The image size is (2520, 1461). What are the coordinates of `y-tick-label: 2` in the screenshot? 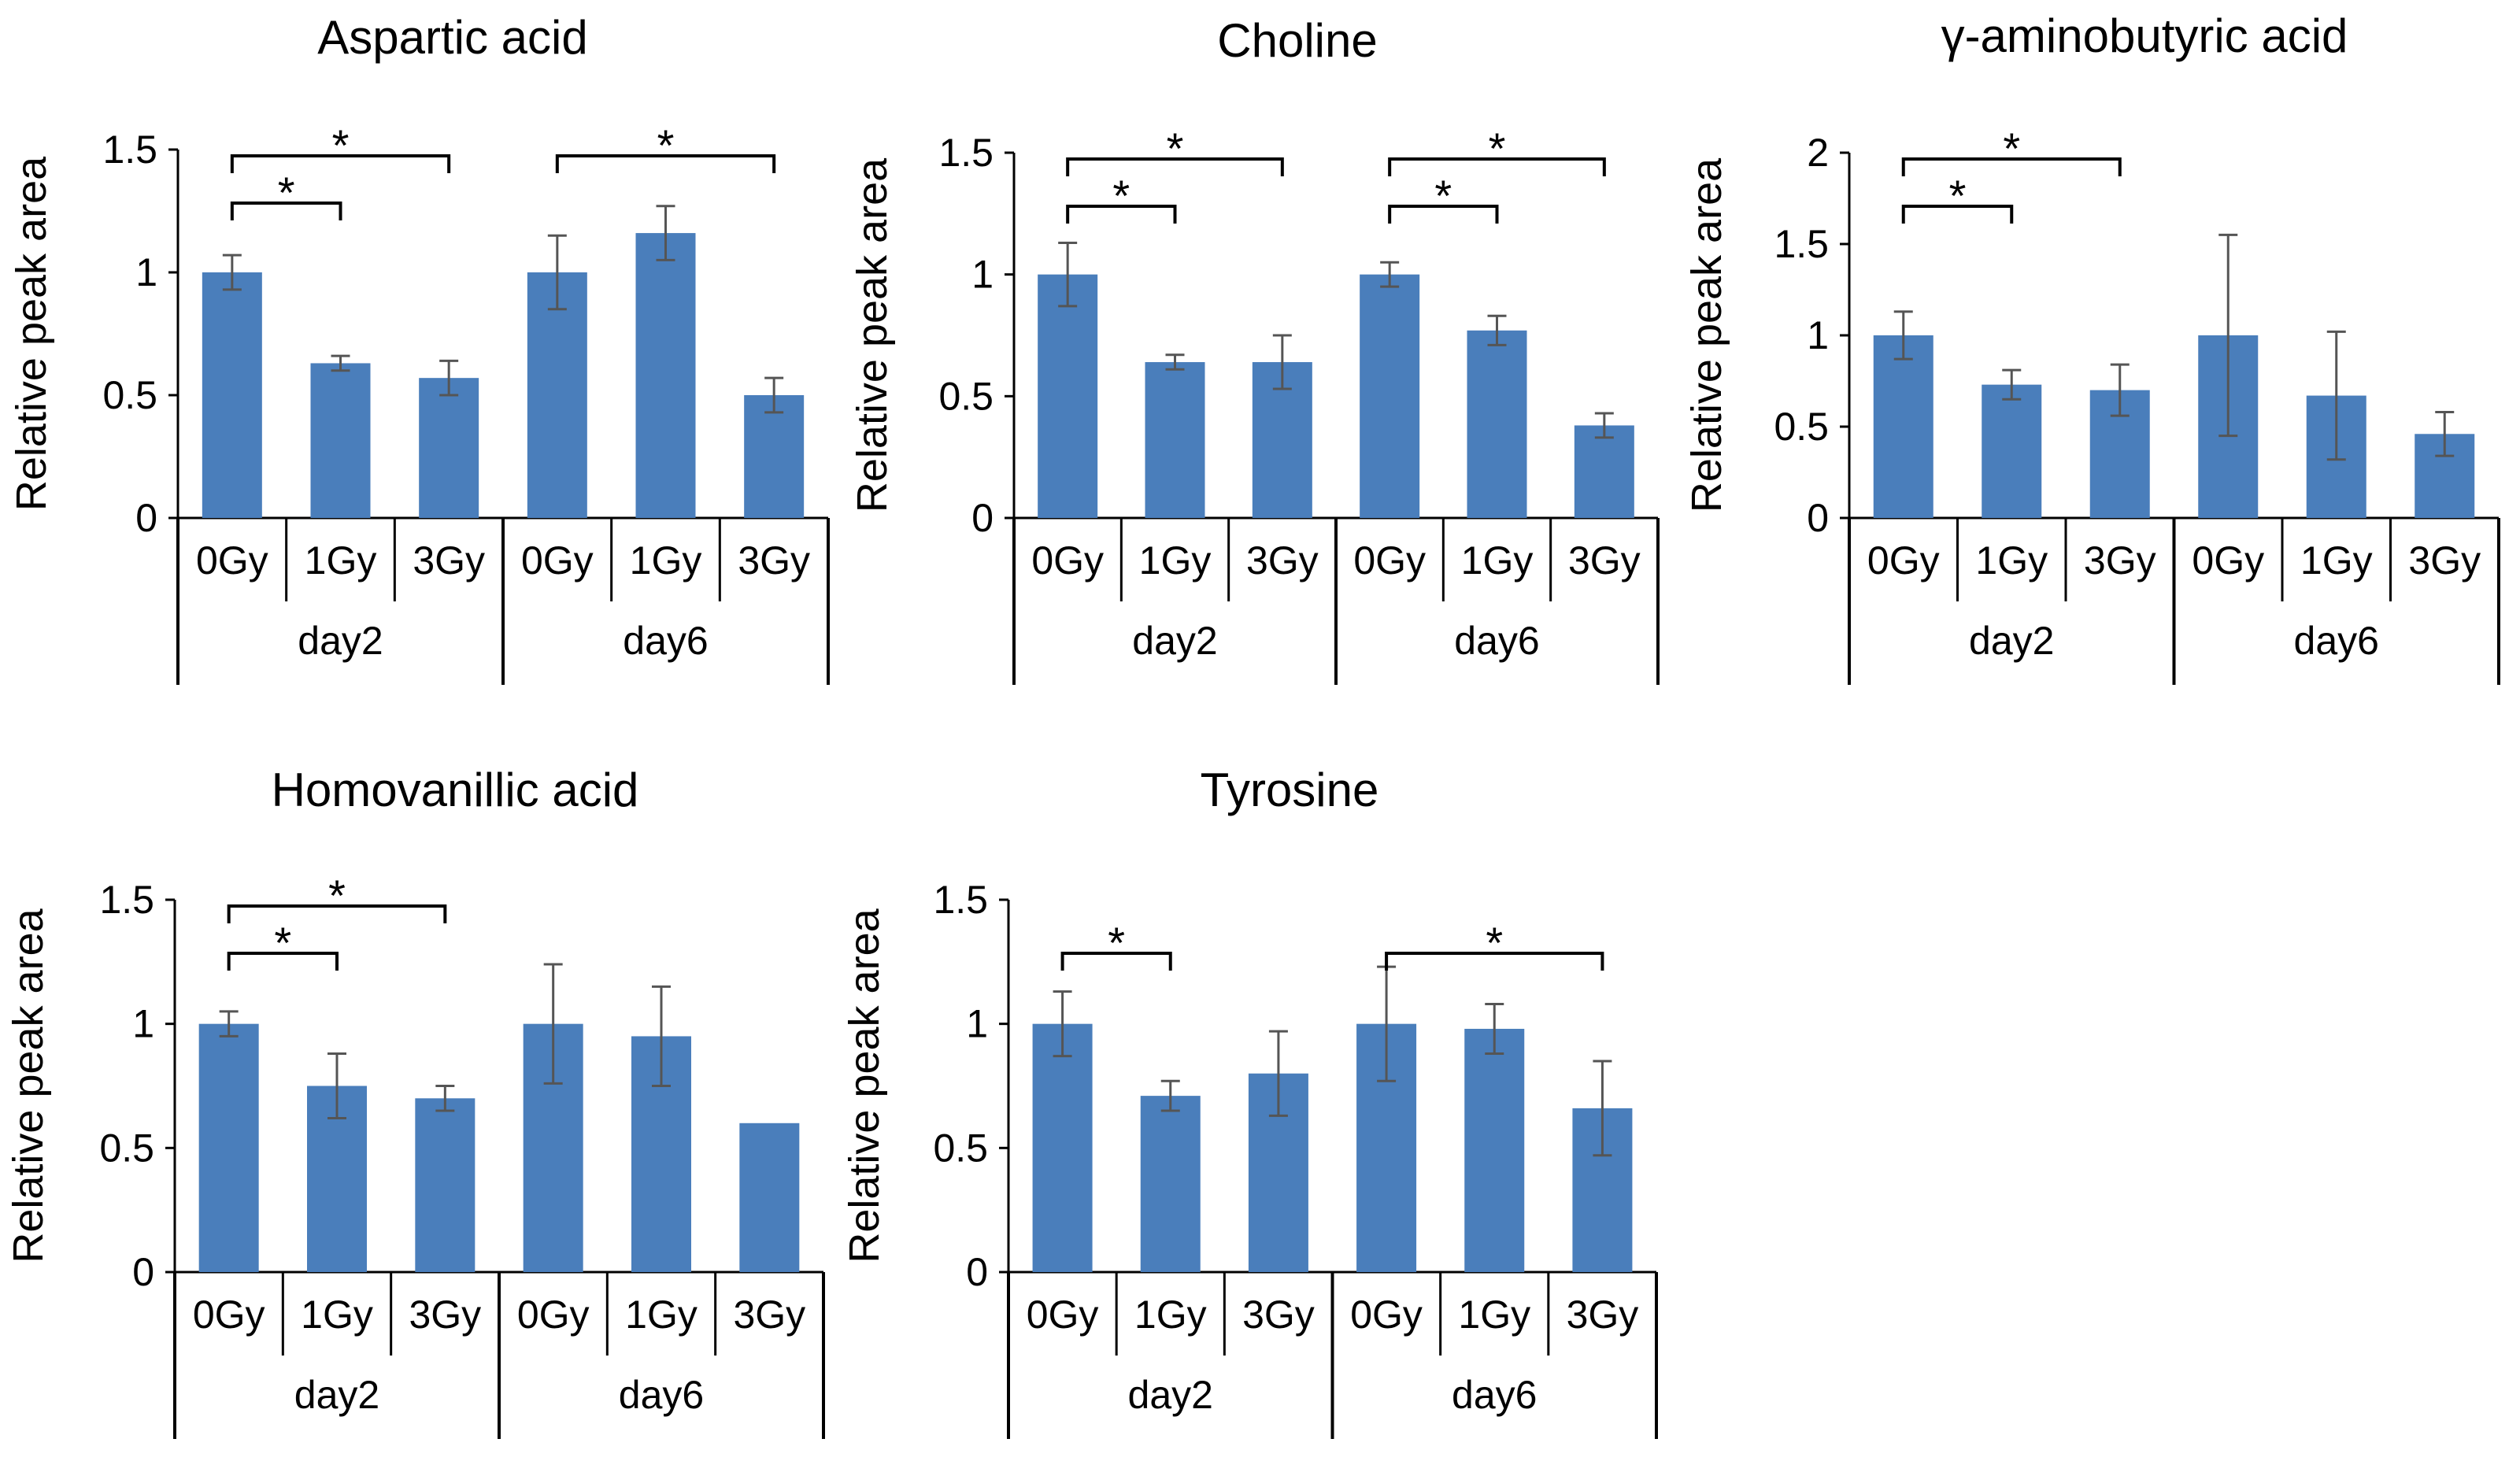 It's located at (1818, 153).